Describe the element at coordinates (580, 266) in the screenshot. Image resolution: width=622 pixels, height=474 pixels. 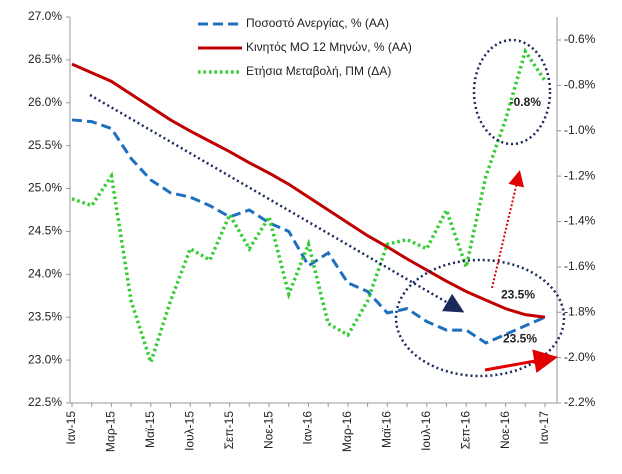
I see `y2-tick-label: -1.6%` at that location.